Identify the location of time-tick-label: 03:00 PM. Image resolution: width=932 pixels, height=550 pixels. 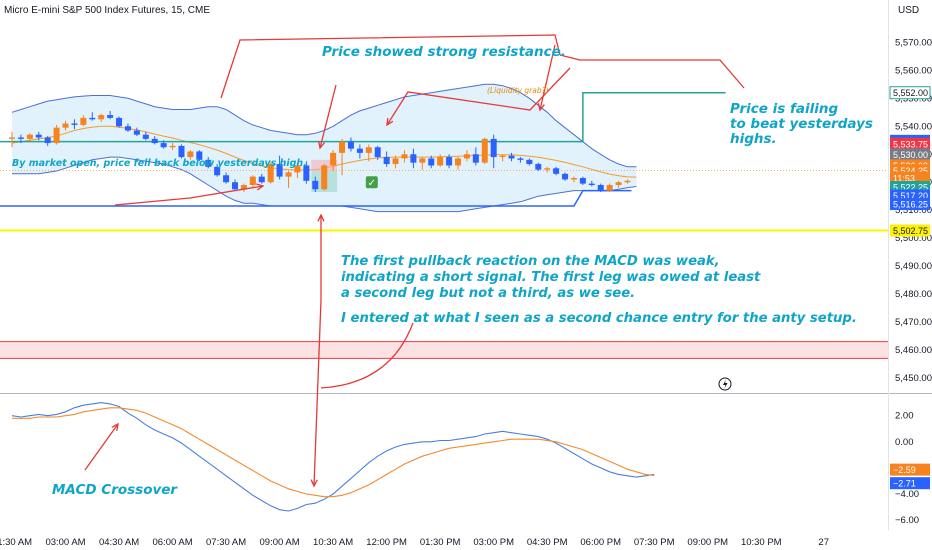
(493, 542).